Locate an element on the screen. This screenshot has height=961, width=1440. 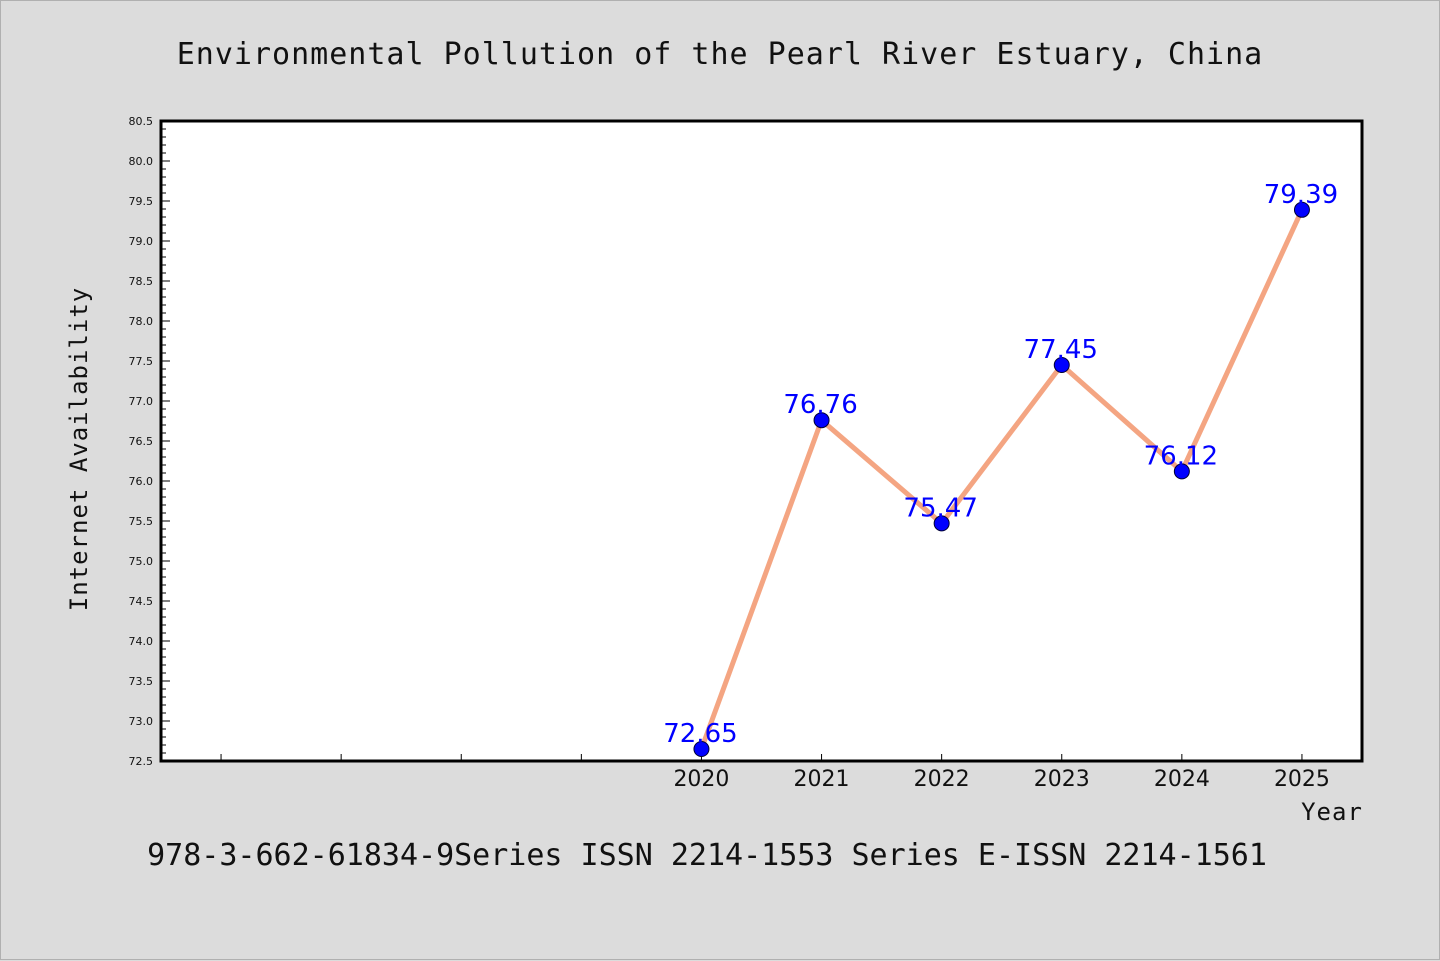
y-tick-label: 80.5 is located at coordinates (141, 121).